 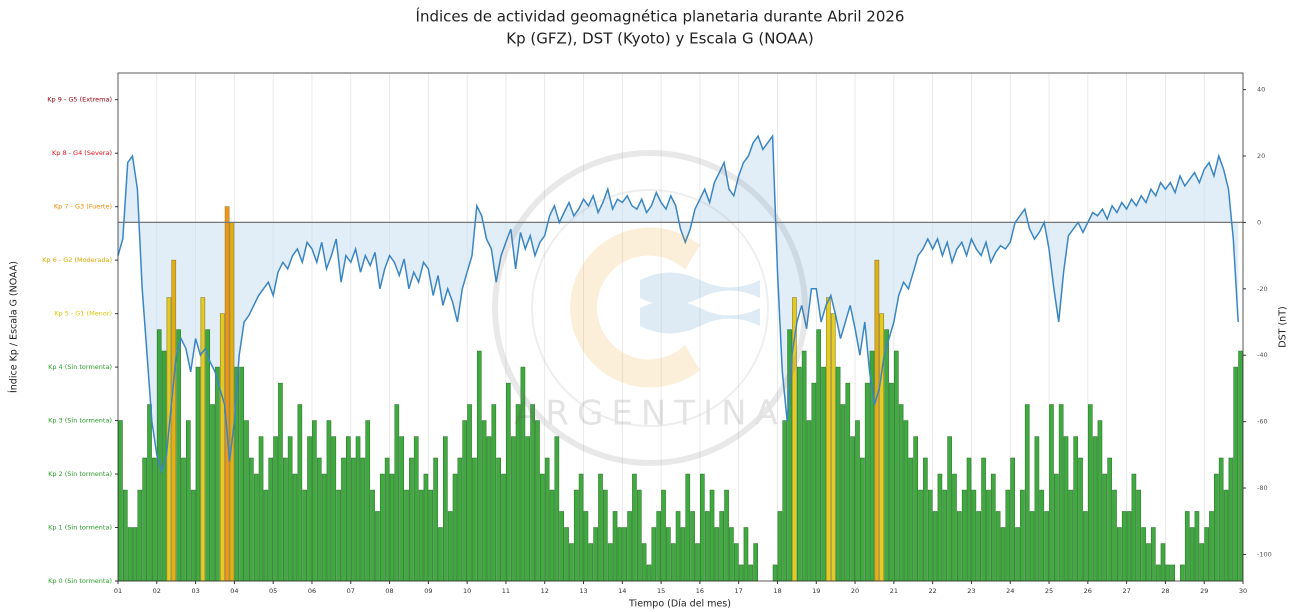 What do you see at coordinates (1049, 591) in the screenshot?
I see `x-tick-label: 25` at bounding box center [1049, 591].